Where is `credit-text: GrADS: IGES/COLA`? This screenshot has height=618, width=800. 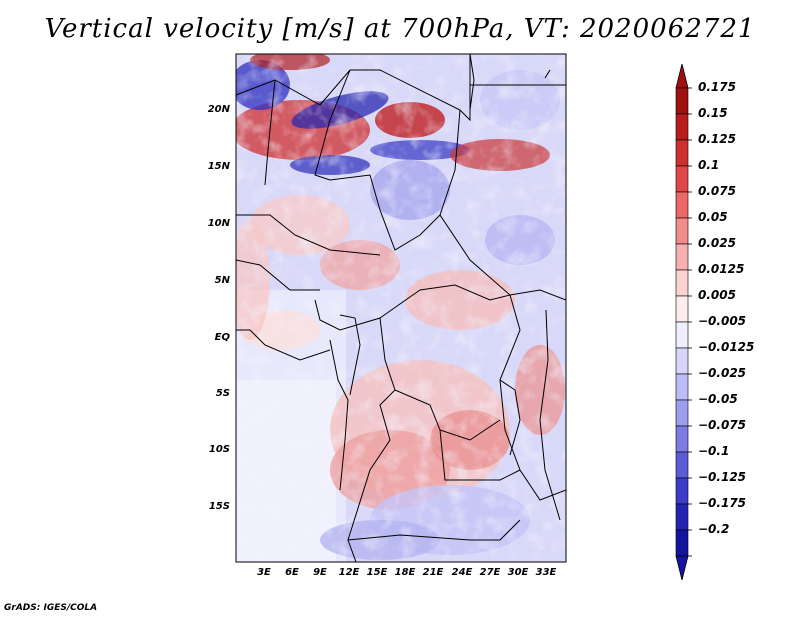 credit-text: GrADS: IGES/COLA is located at coordinates (51, 608).